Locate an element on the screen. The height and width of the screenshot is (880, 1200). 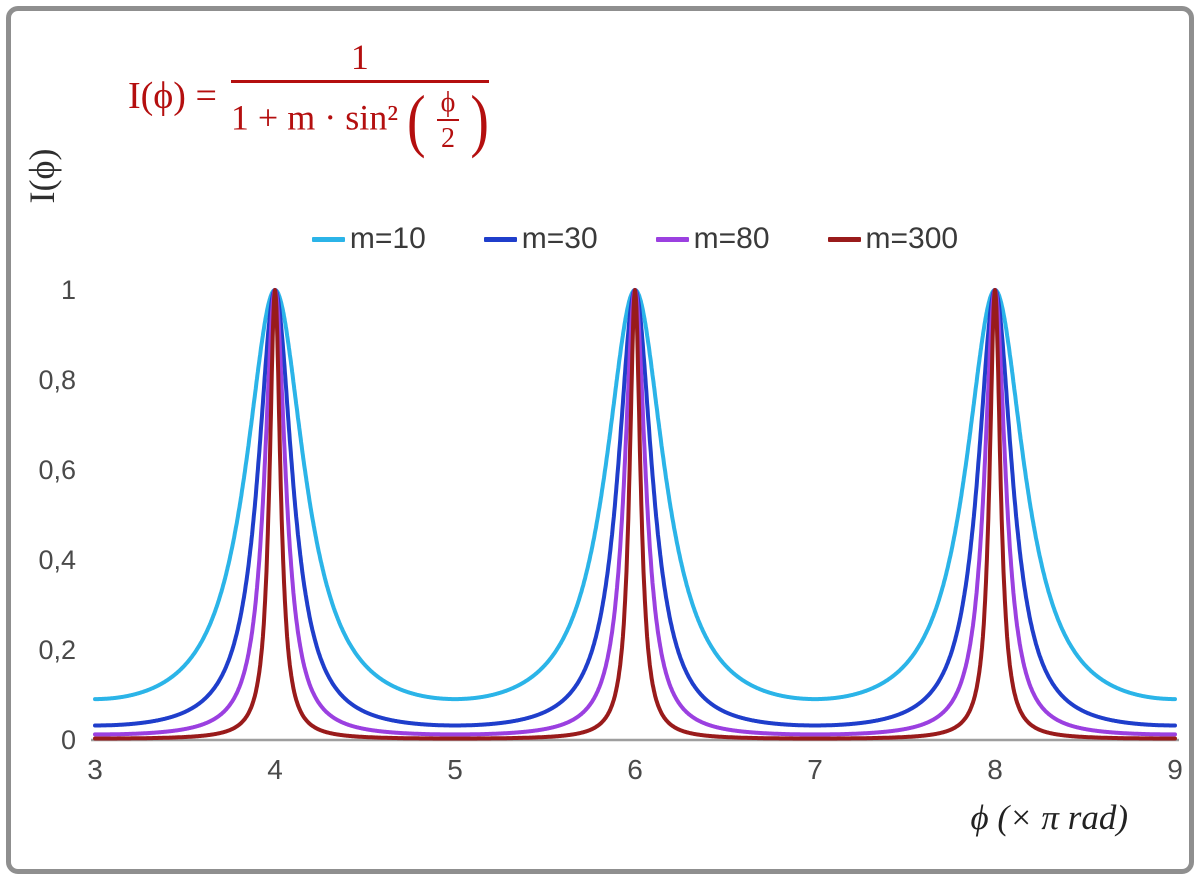
x-tick-label: 8 is located at coordinates (995, 769).